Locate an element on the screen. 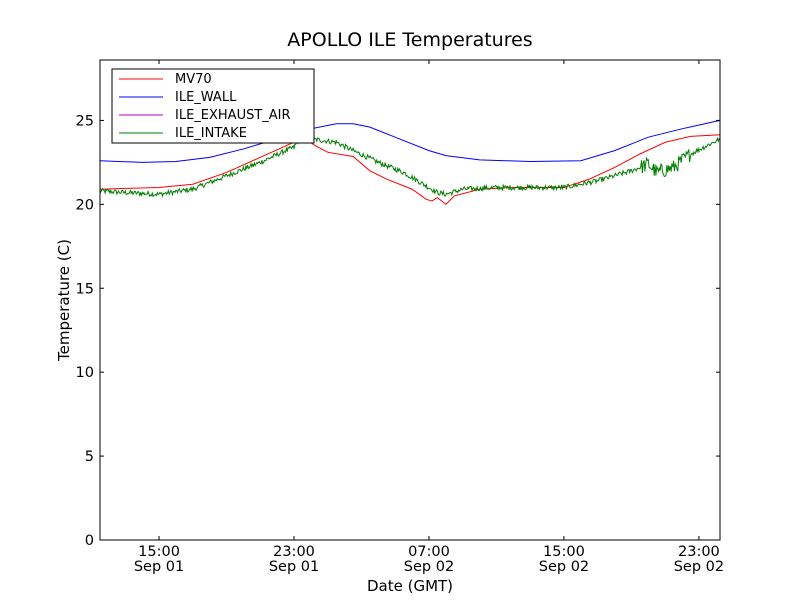  y-tick-label: 10 is located at coordinates (85, 373).